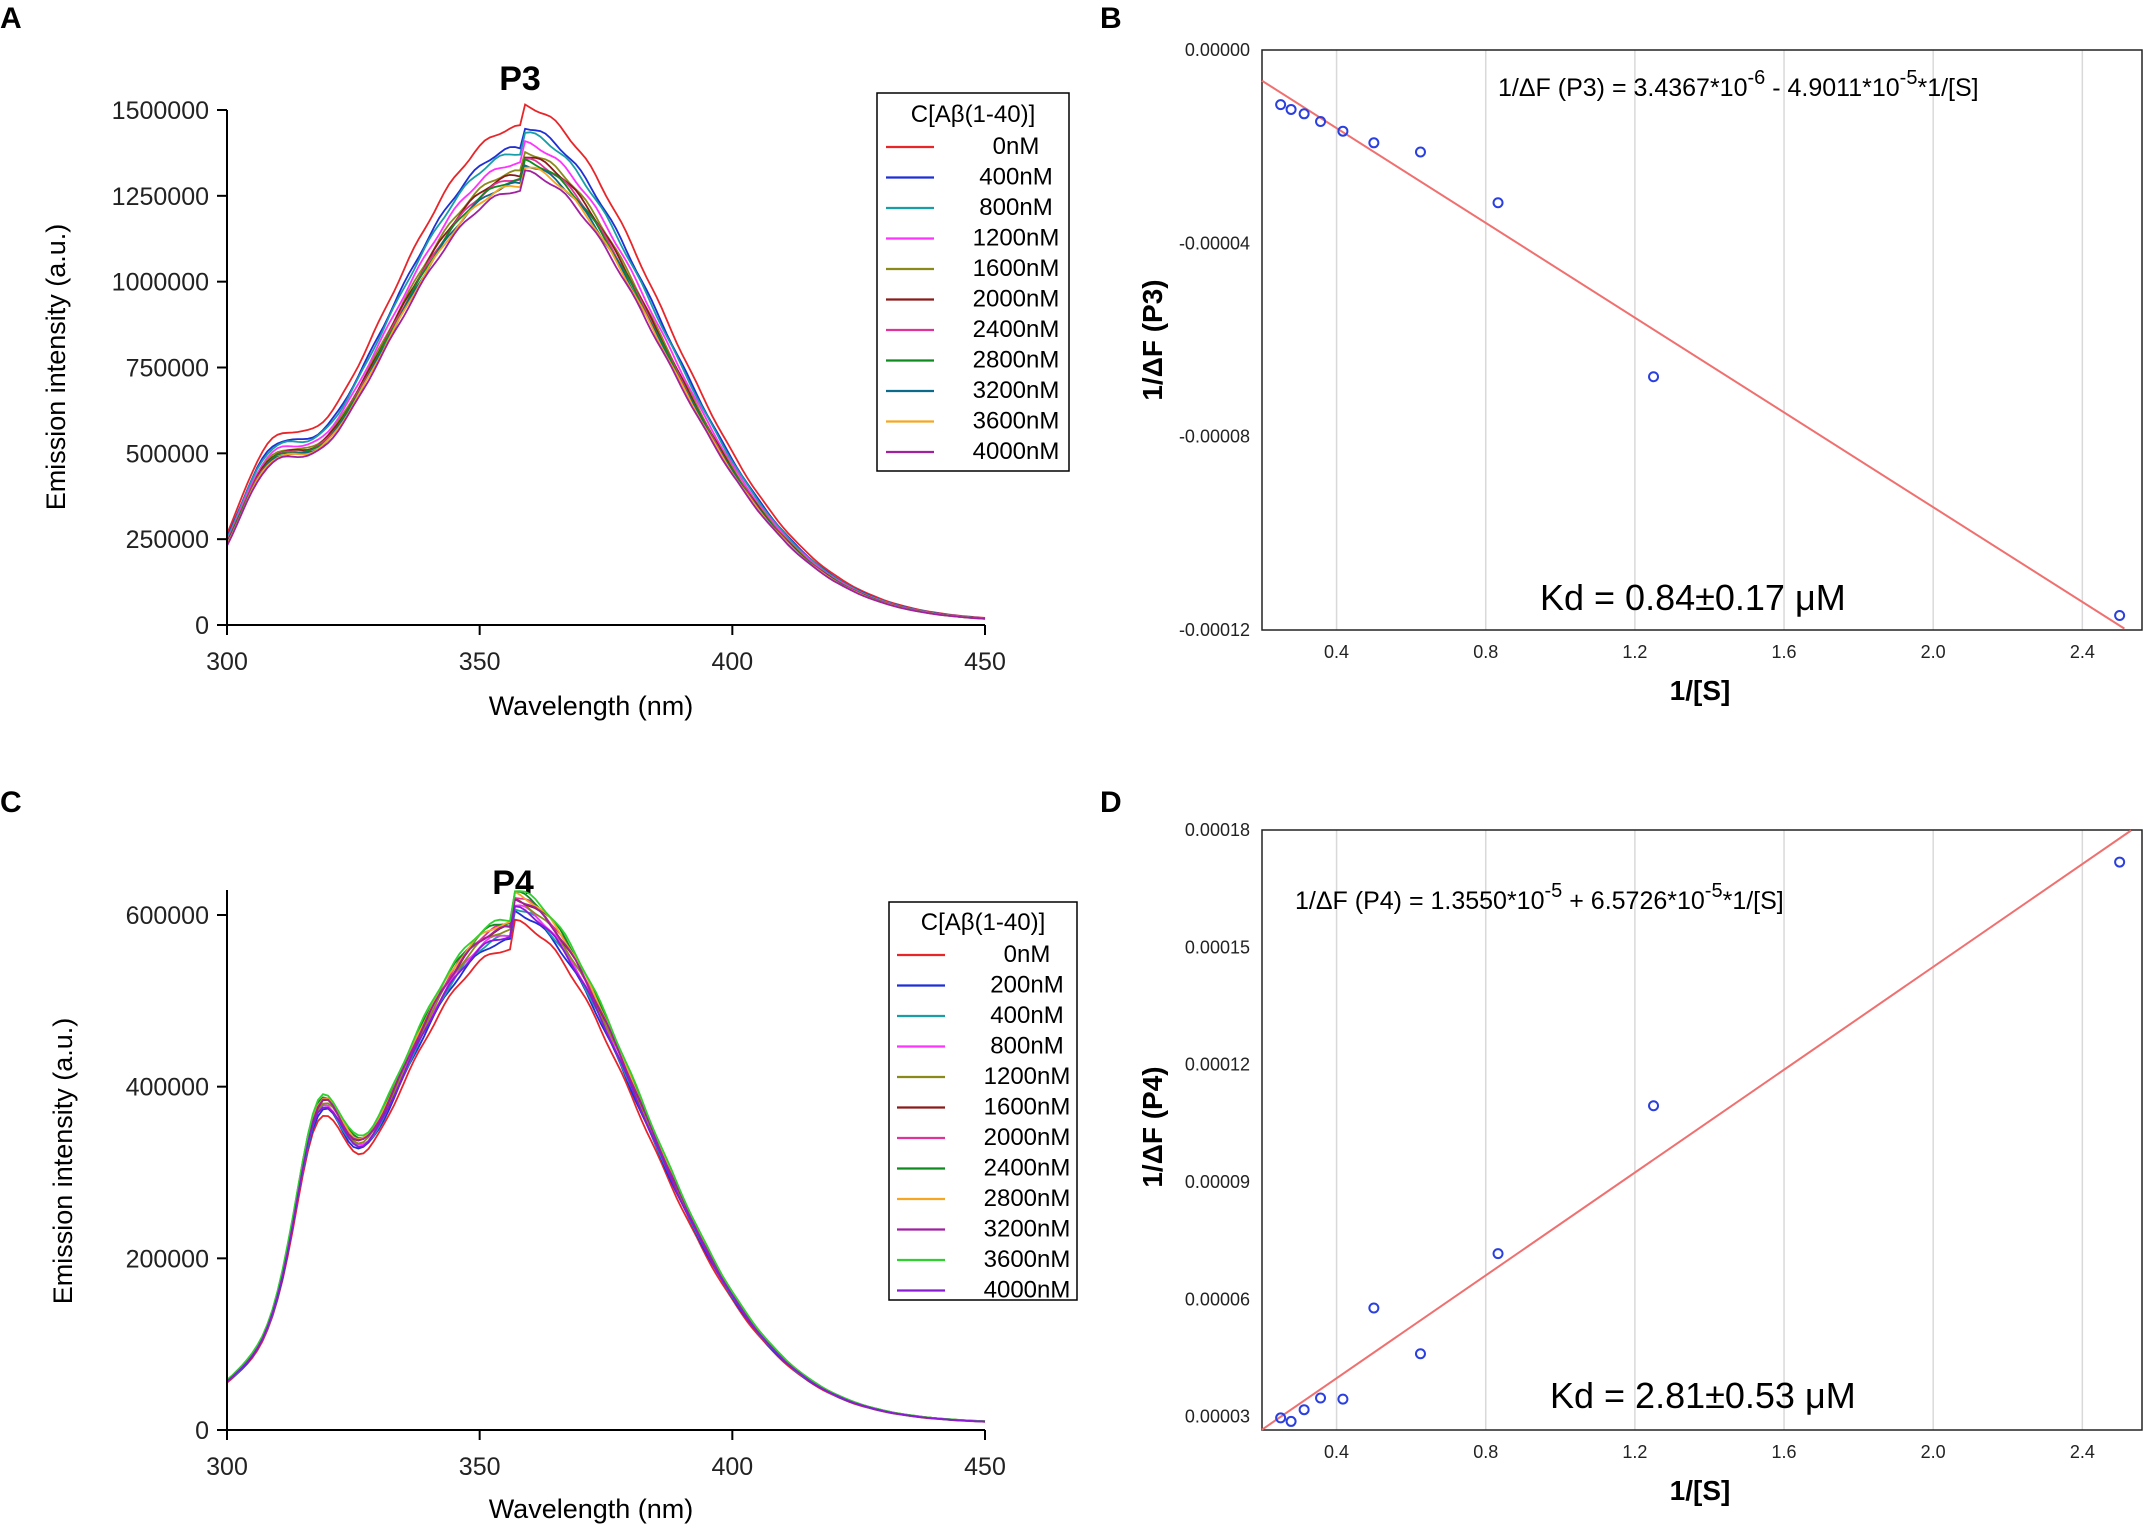 Image resolution: width=2143 pixels, height=1530 pixels. Describe the element at coordinates (1485, 1452) in the screenshot. I see `x-tick-label: 0.8` at that location.